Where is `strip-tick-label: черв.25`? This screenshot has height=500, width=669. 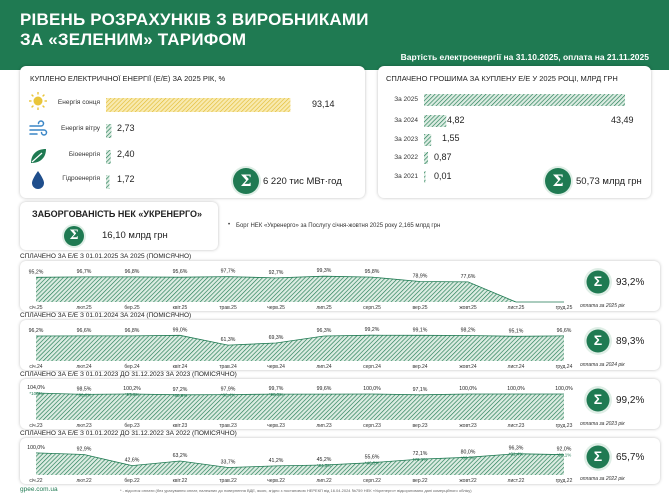
strip-tick-label: черв.25 is located at coordinates (276, 308).